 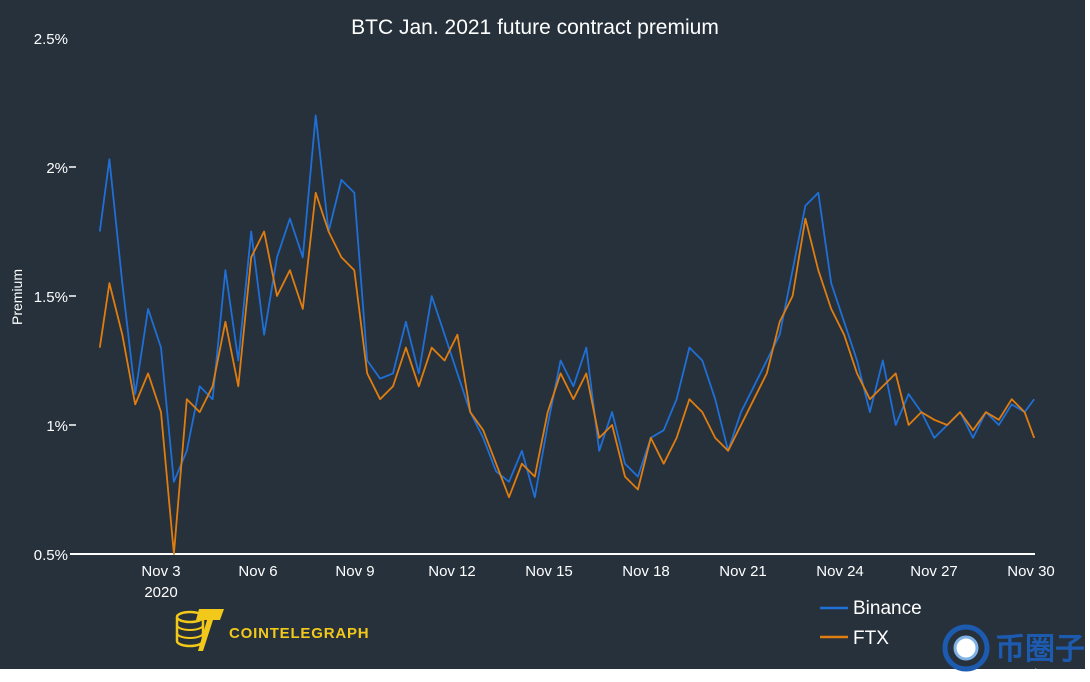 I want to click on y-tick-label: 2.5%, so click(x=51, y=39).